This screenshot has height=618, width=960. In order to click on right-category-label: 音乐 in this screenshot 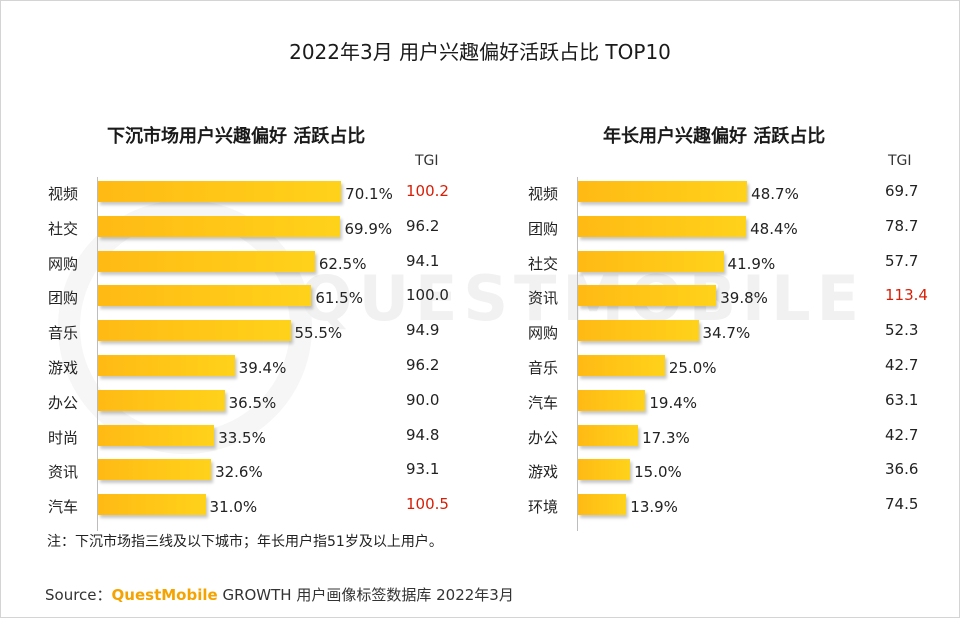, I will do `click(543, 368)`.